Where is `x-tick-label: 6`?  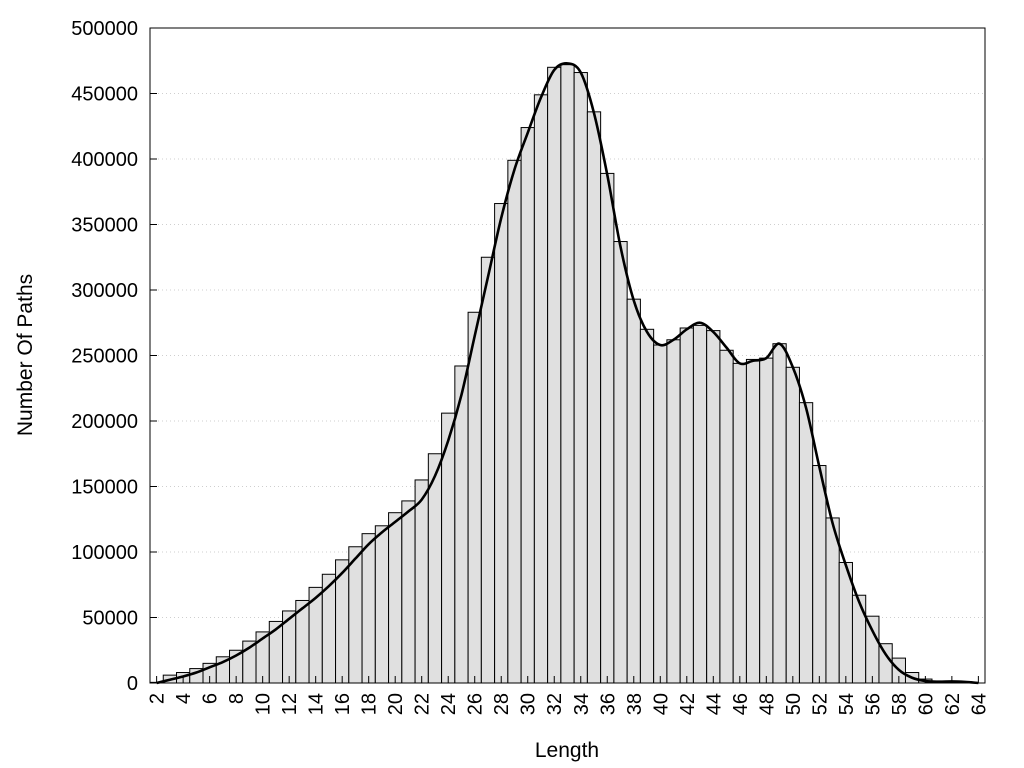
x-tick-label: 6 is located at coordinates (211, 698).